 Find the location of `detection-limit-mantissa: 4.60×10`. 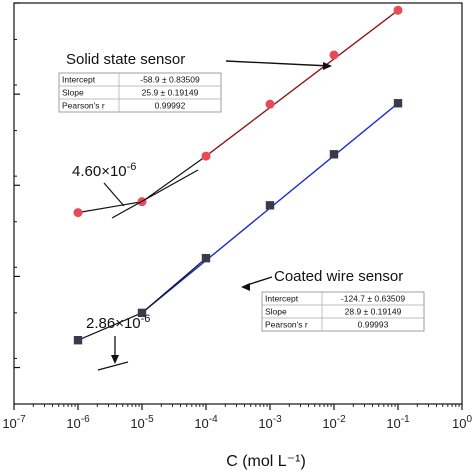

detection-limit-mantissa: 4.60×10 is located at coordinates (99, 171).